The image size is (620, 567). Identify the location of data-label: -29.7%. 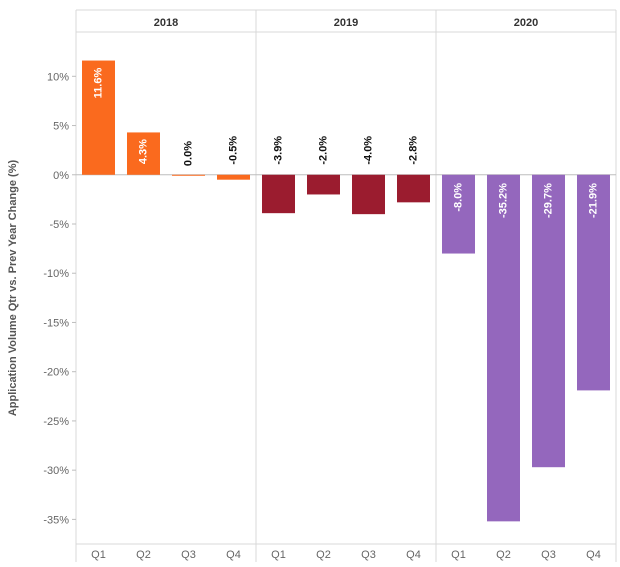
(549, 200).